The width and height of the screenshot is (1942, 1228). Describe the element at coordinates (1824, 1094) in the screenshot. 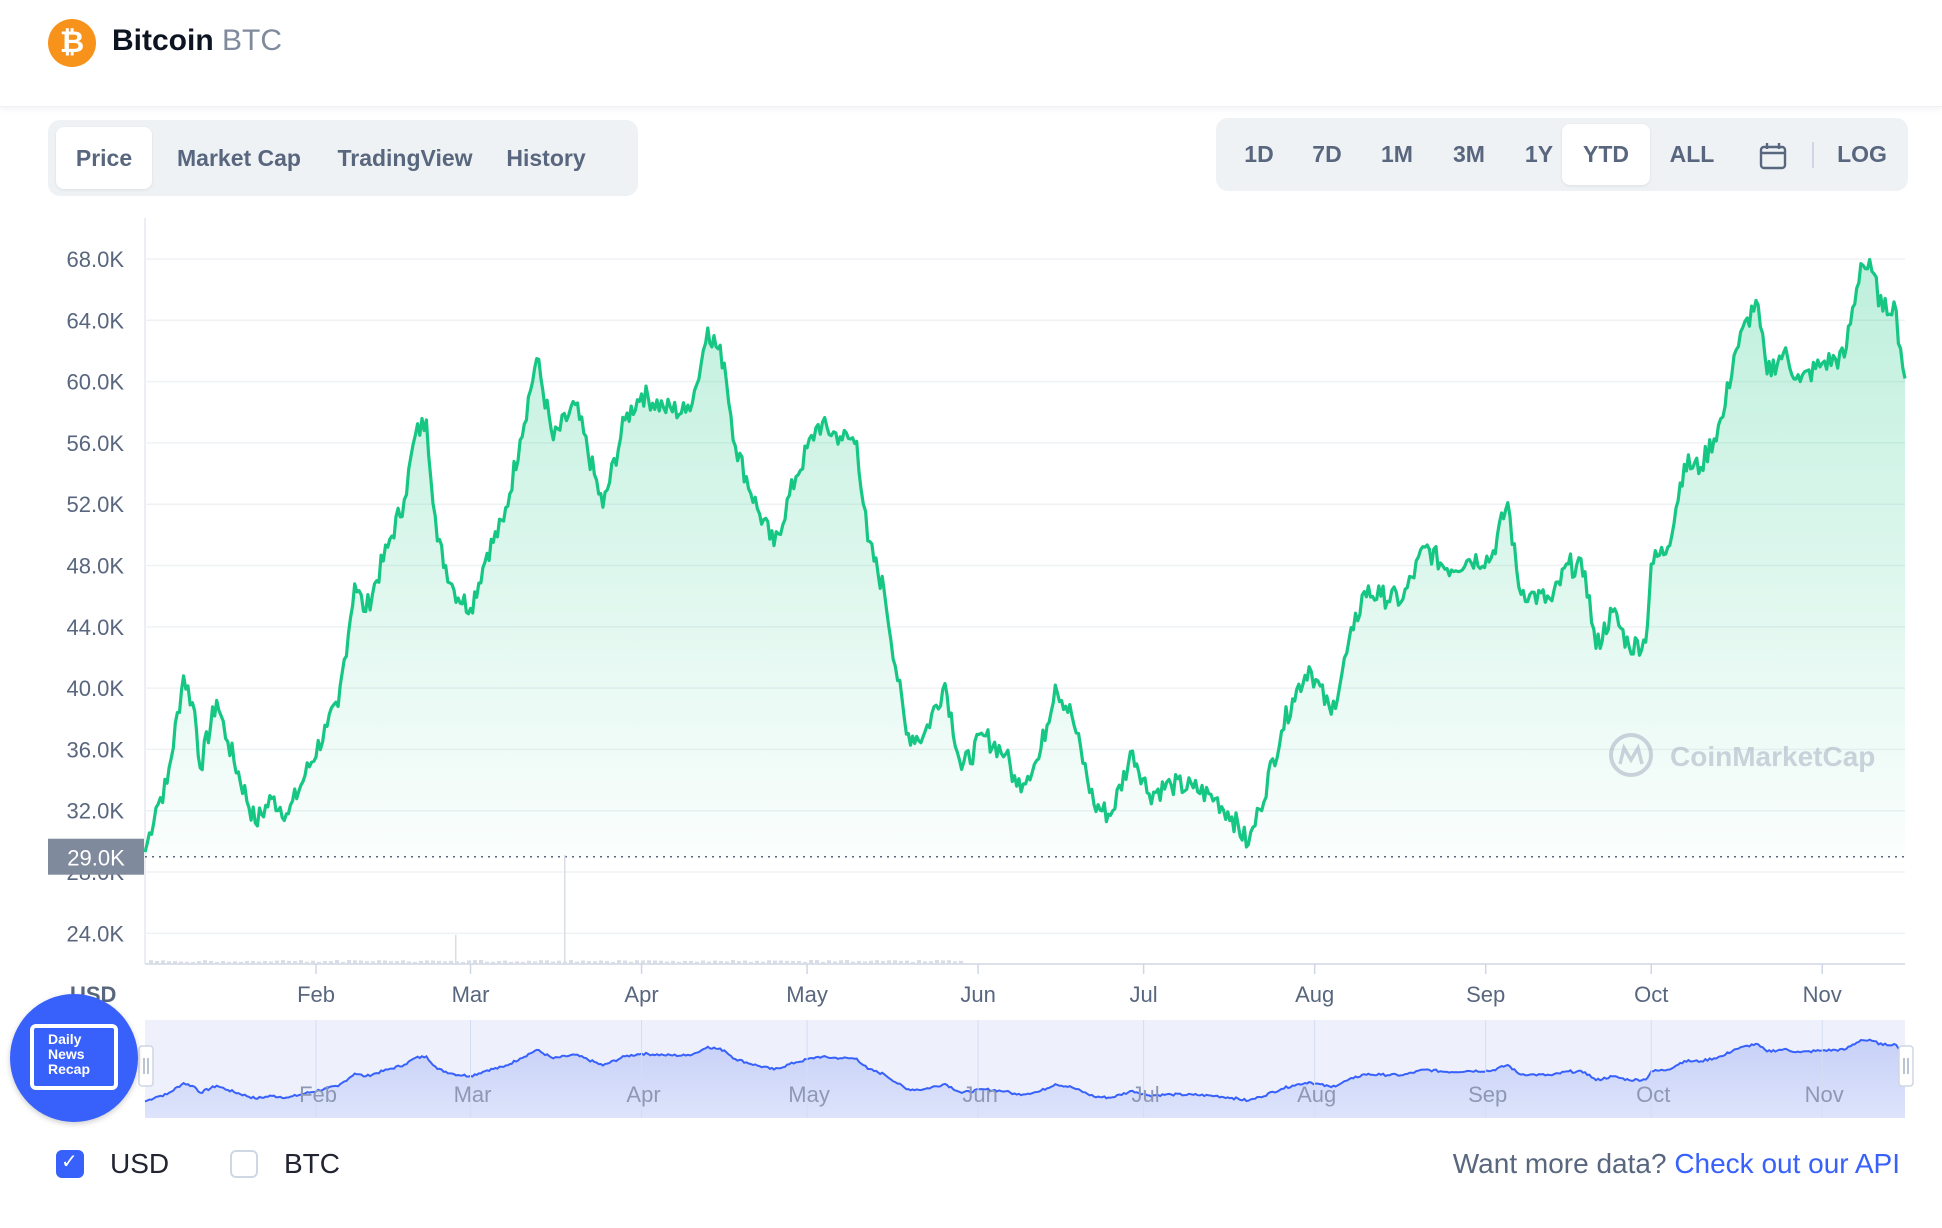

I see `navigator-month-label: Nov` at that location.